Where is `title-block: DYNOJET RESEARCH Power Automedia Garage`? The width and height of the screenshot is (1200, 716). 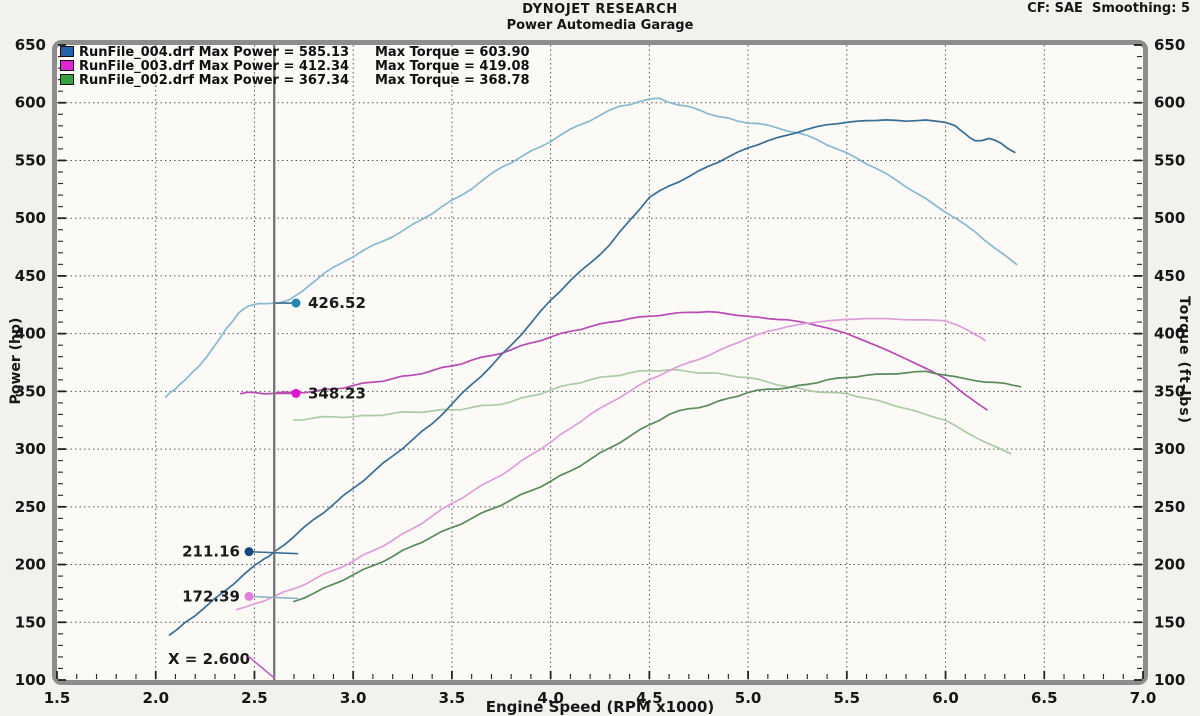 title-block: DYNOJET RESEARCH Power Automedia Garage is located at coordinates (600, 17).